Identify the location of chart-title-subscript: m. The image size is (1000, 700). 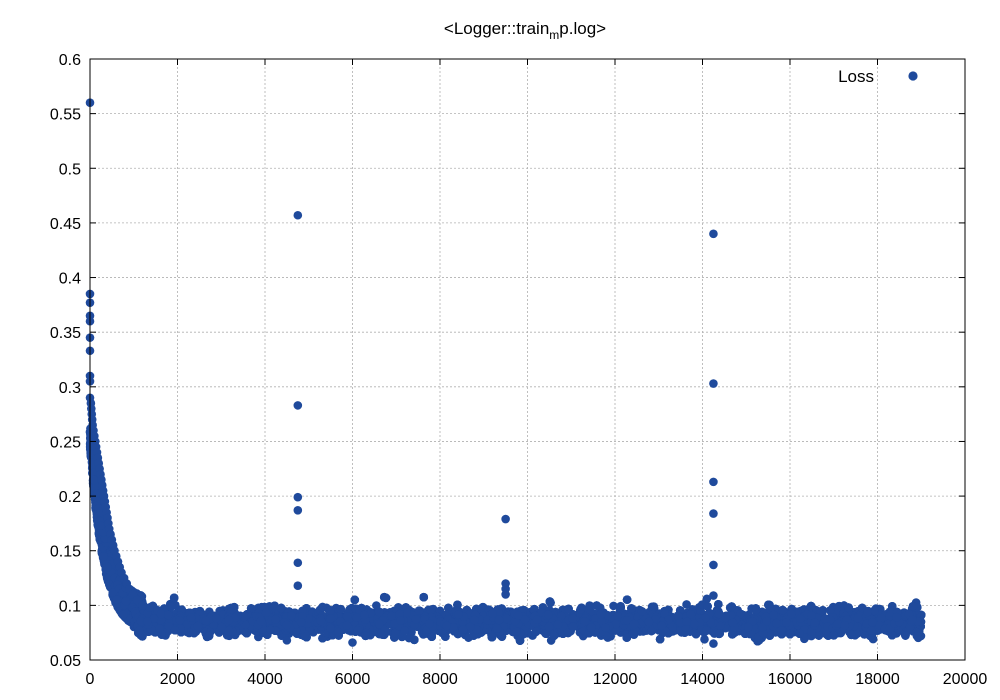
(554, 35).